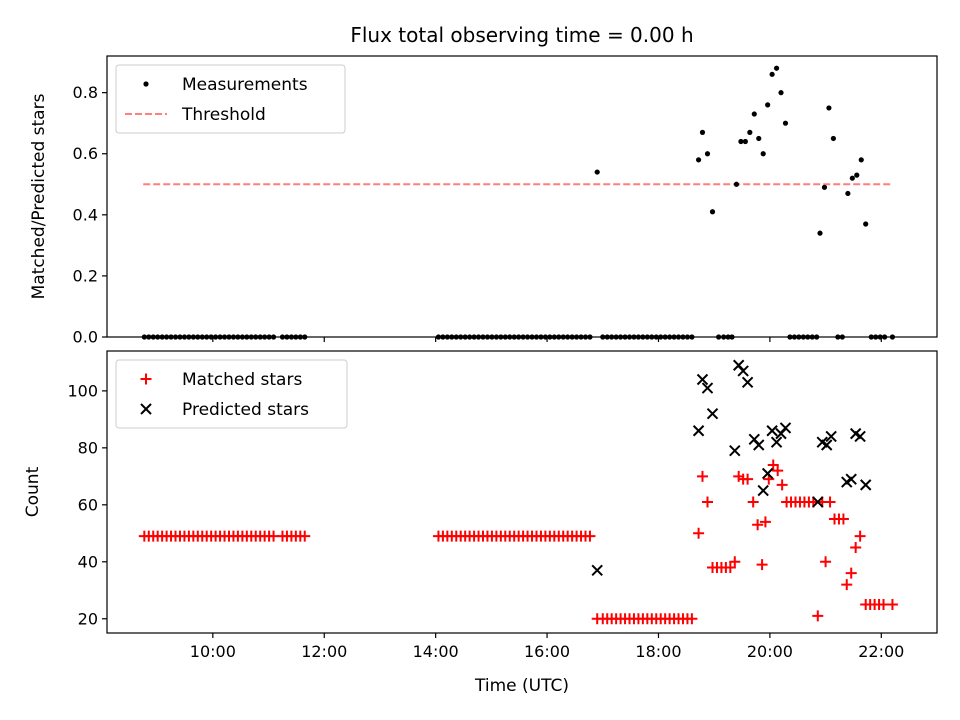  What do you see at coordinates (242, 380) in the screenshot?
I see `legend-label: Matched stars` at bounding box center [242, 380].